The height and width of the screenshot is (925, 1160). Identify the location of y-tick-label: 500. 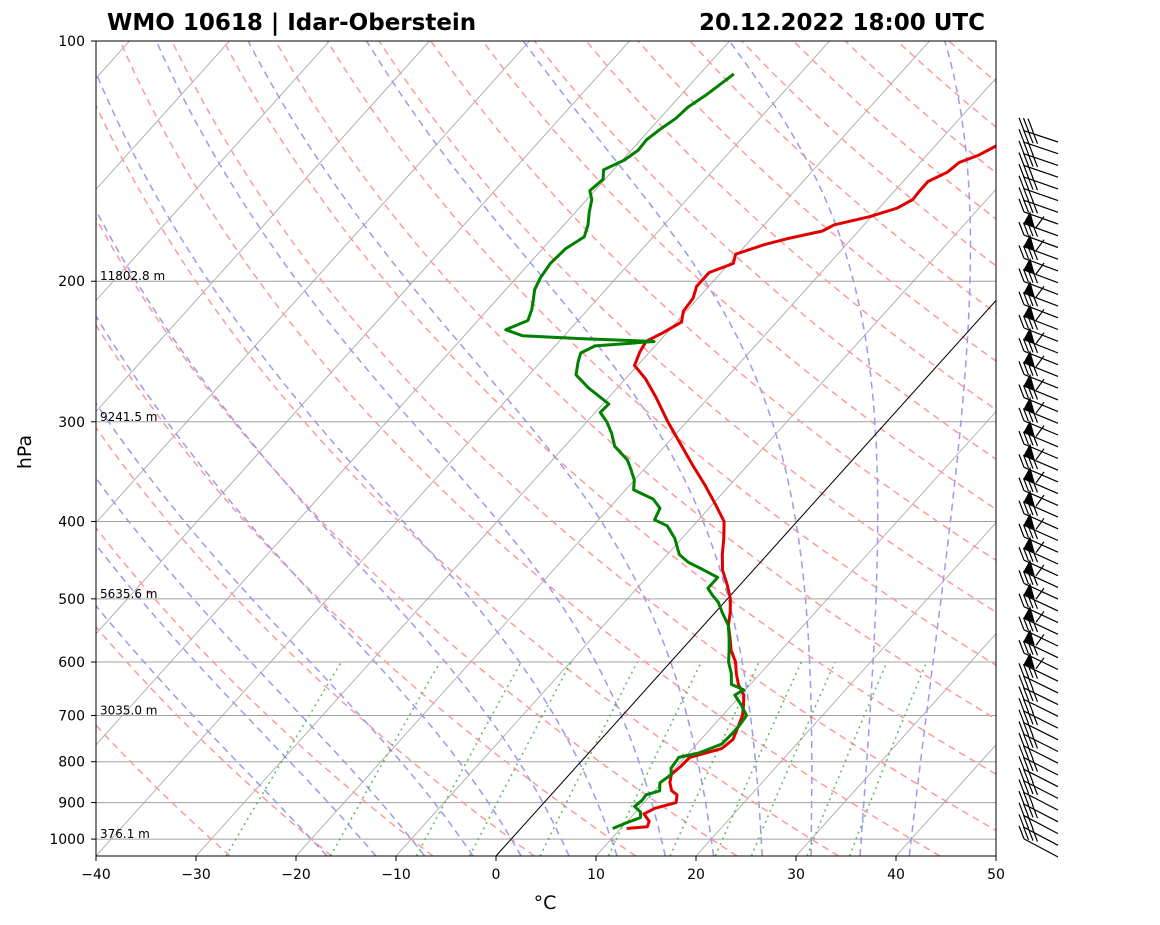
(71, 600).